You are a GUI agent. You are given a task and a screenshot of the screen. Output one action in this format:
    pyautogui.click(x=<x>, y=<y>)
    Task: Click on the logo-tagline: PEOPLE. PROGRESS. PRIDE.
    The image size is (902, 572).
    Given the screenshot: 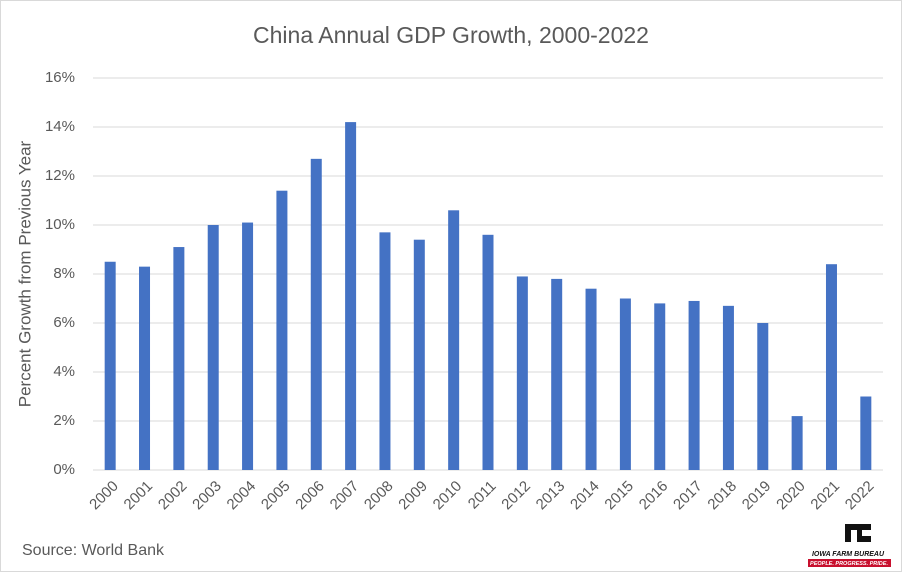 What is the action you would take?
    pyautogui.click(x=849, y=564)
    